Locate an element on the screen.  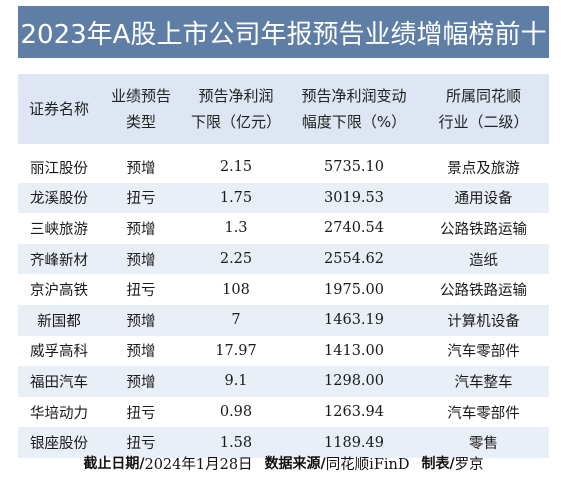
net-profit-lower-cell: 108 is located at coordinates (236, 289).